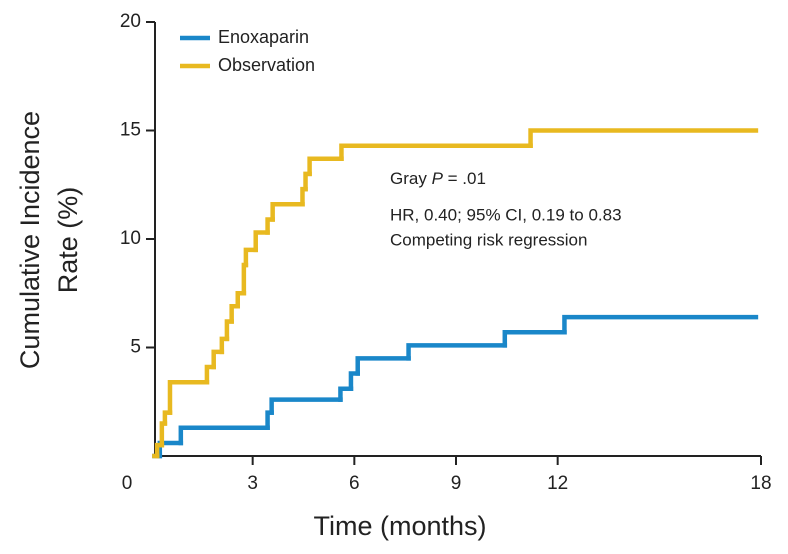 This screenshot has height=554, width=788. What do you see at coordinates (130, 21) in the screenshot?
I see `y-tick-label: 20` at bounding box center [130, 21].